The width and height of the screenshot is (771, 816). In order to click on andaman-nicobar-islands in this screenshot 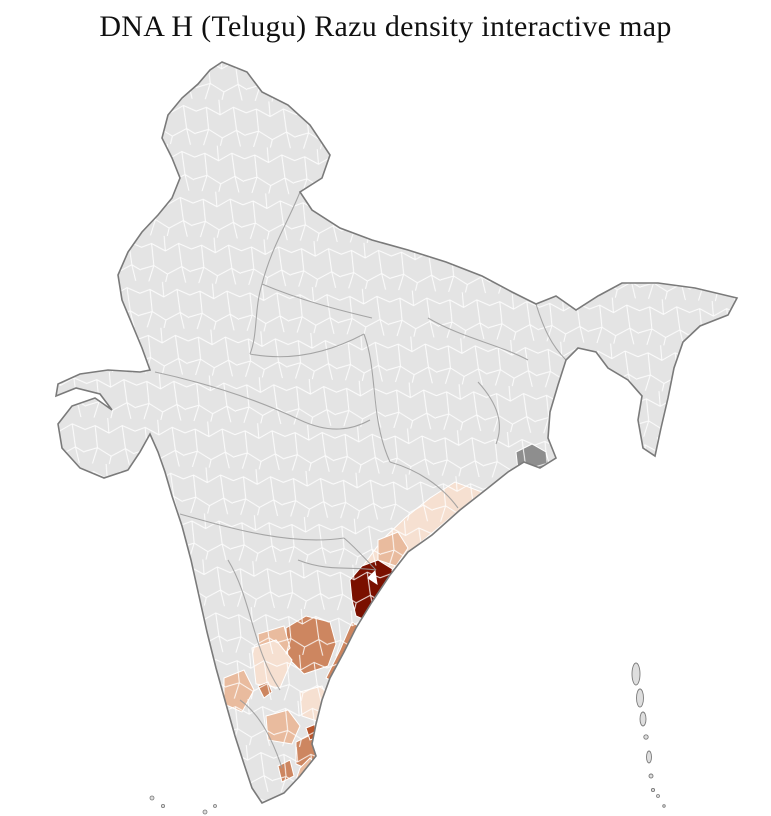, I will do `click(643, 727)`.